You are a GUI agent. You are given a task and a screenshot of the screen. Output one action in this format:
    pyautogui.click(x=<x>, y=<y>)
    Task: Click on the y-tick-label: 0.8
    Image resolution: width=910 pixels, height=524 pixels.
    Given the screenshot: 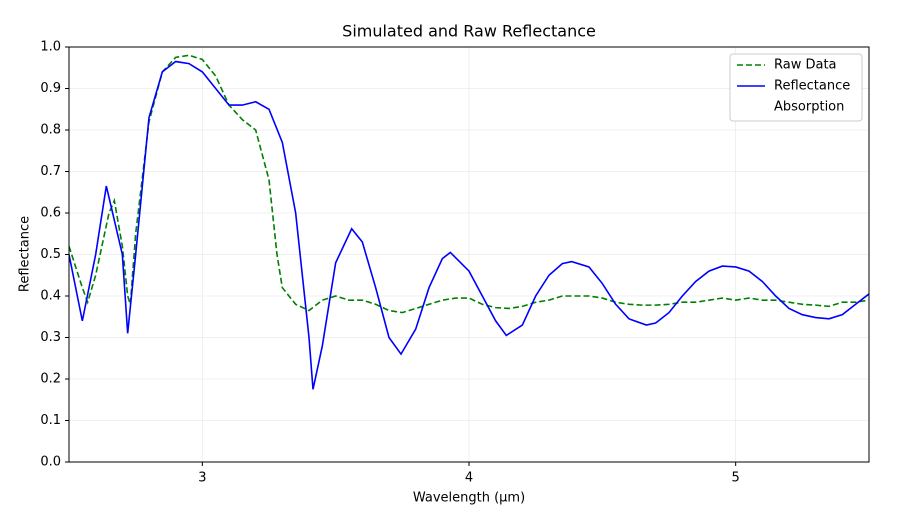 What is the action you would take?
    pyautogui.click(x=50, y=130)
    